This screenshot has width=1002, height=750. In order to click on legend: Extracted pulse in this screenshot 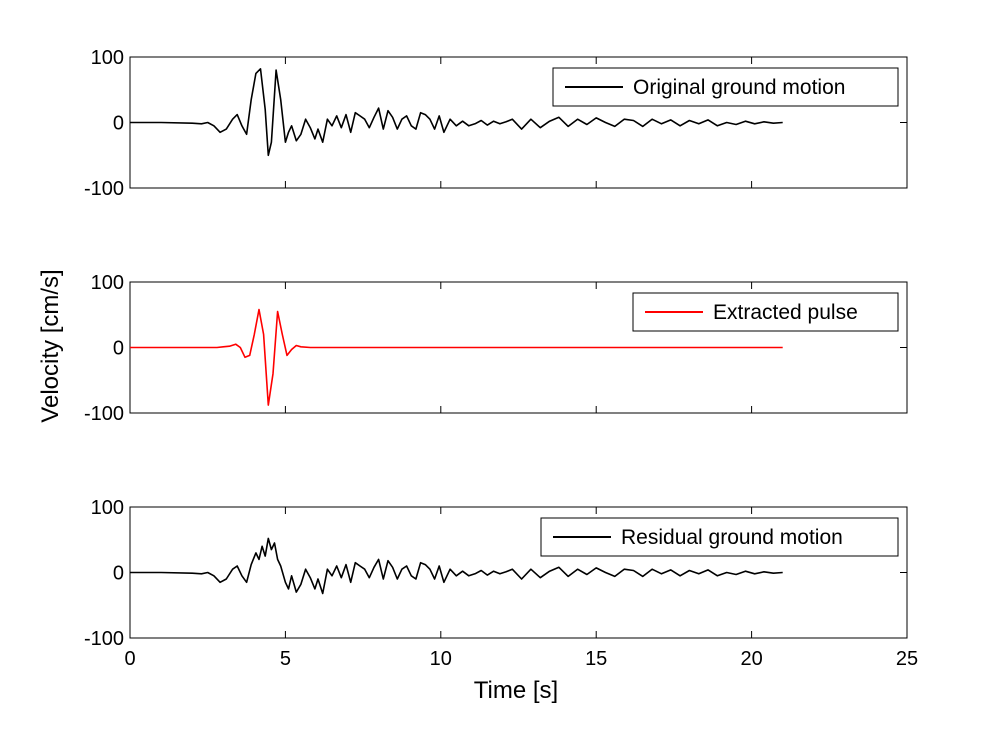, I will do `click(765, 312)`.